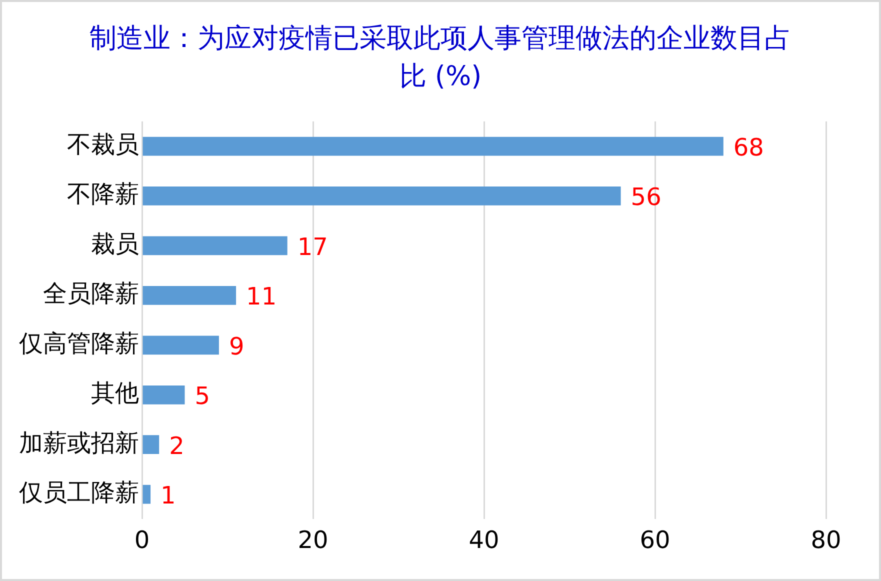  What do you see at coordinates (440, 58) in the screenshot?
I see `chart-title: 制造业：为应对疫情已采取此项人事管理做法的企业数目占比 (%)` at bounding box center [440, 58].